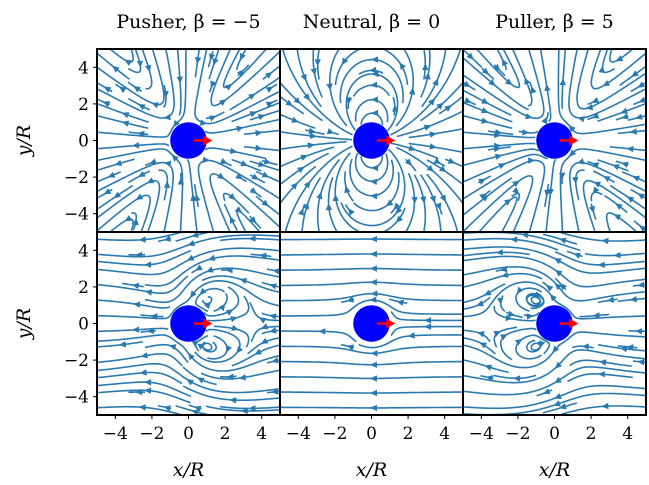  Describe the element at coordinates (371, 140) in the screenshot. I see `panel-r0-c1` at that location.